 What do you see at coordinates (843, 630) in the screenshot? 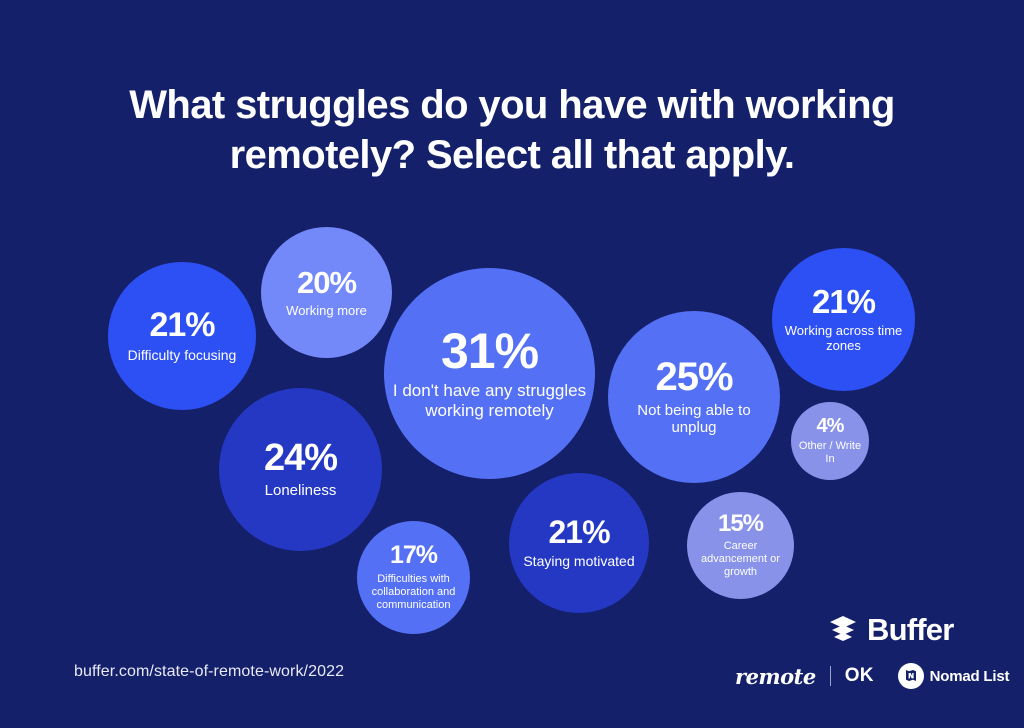
I see `buffer-layers-icon` at bounding box center [843, 630].